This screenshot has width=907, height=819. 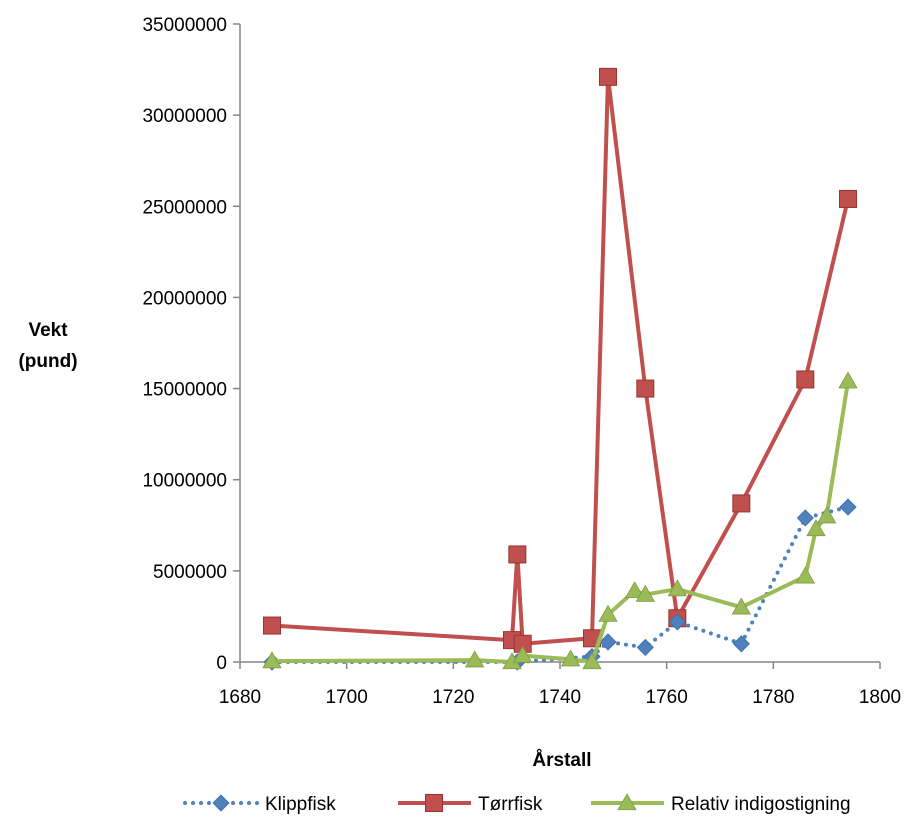 What do you see at coordinates (347, 697) in the screenshot?
I see `x-tick-label: 1700` at bounding box center [347, 697].